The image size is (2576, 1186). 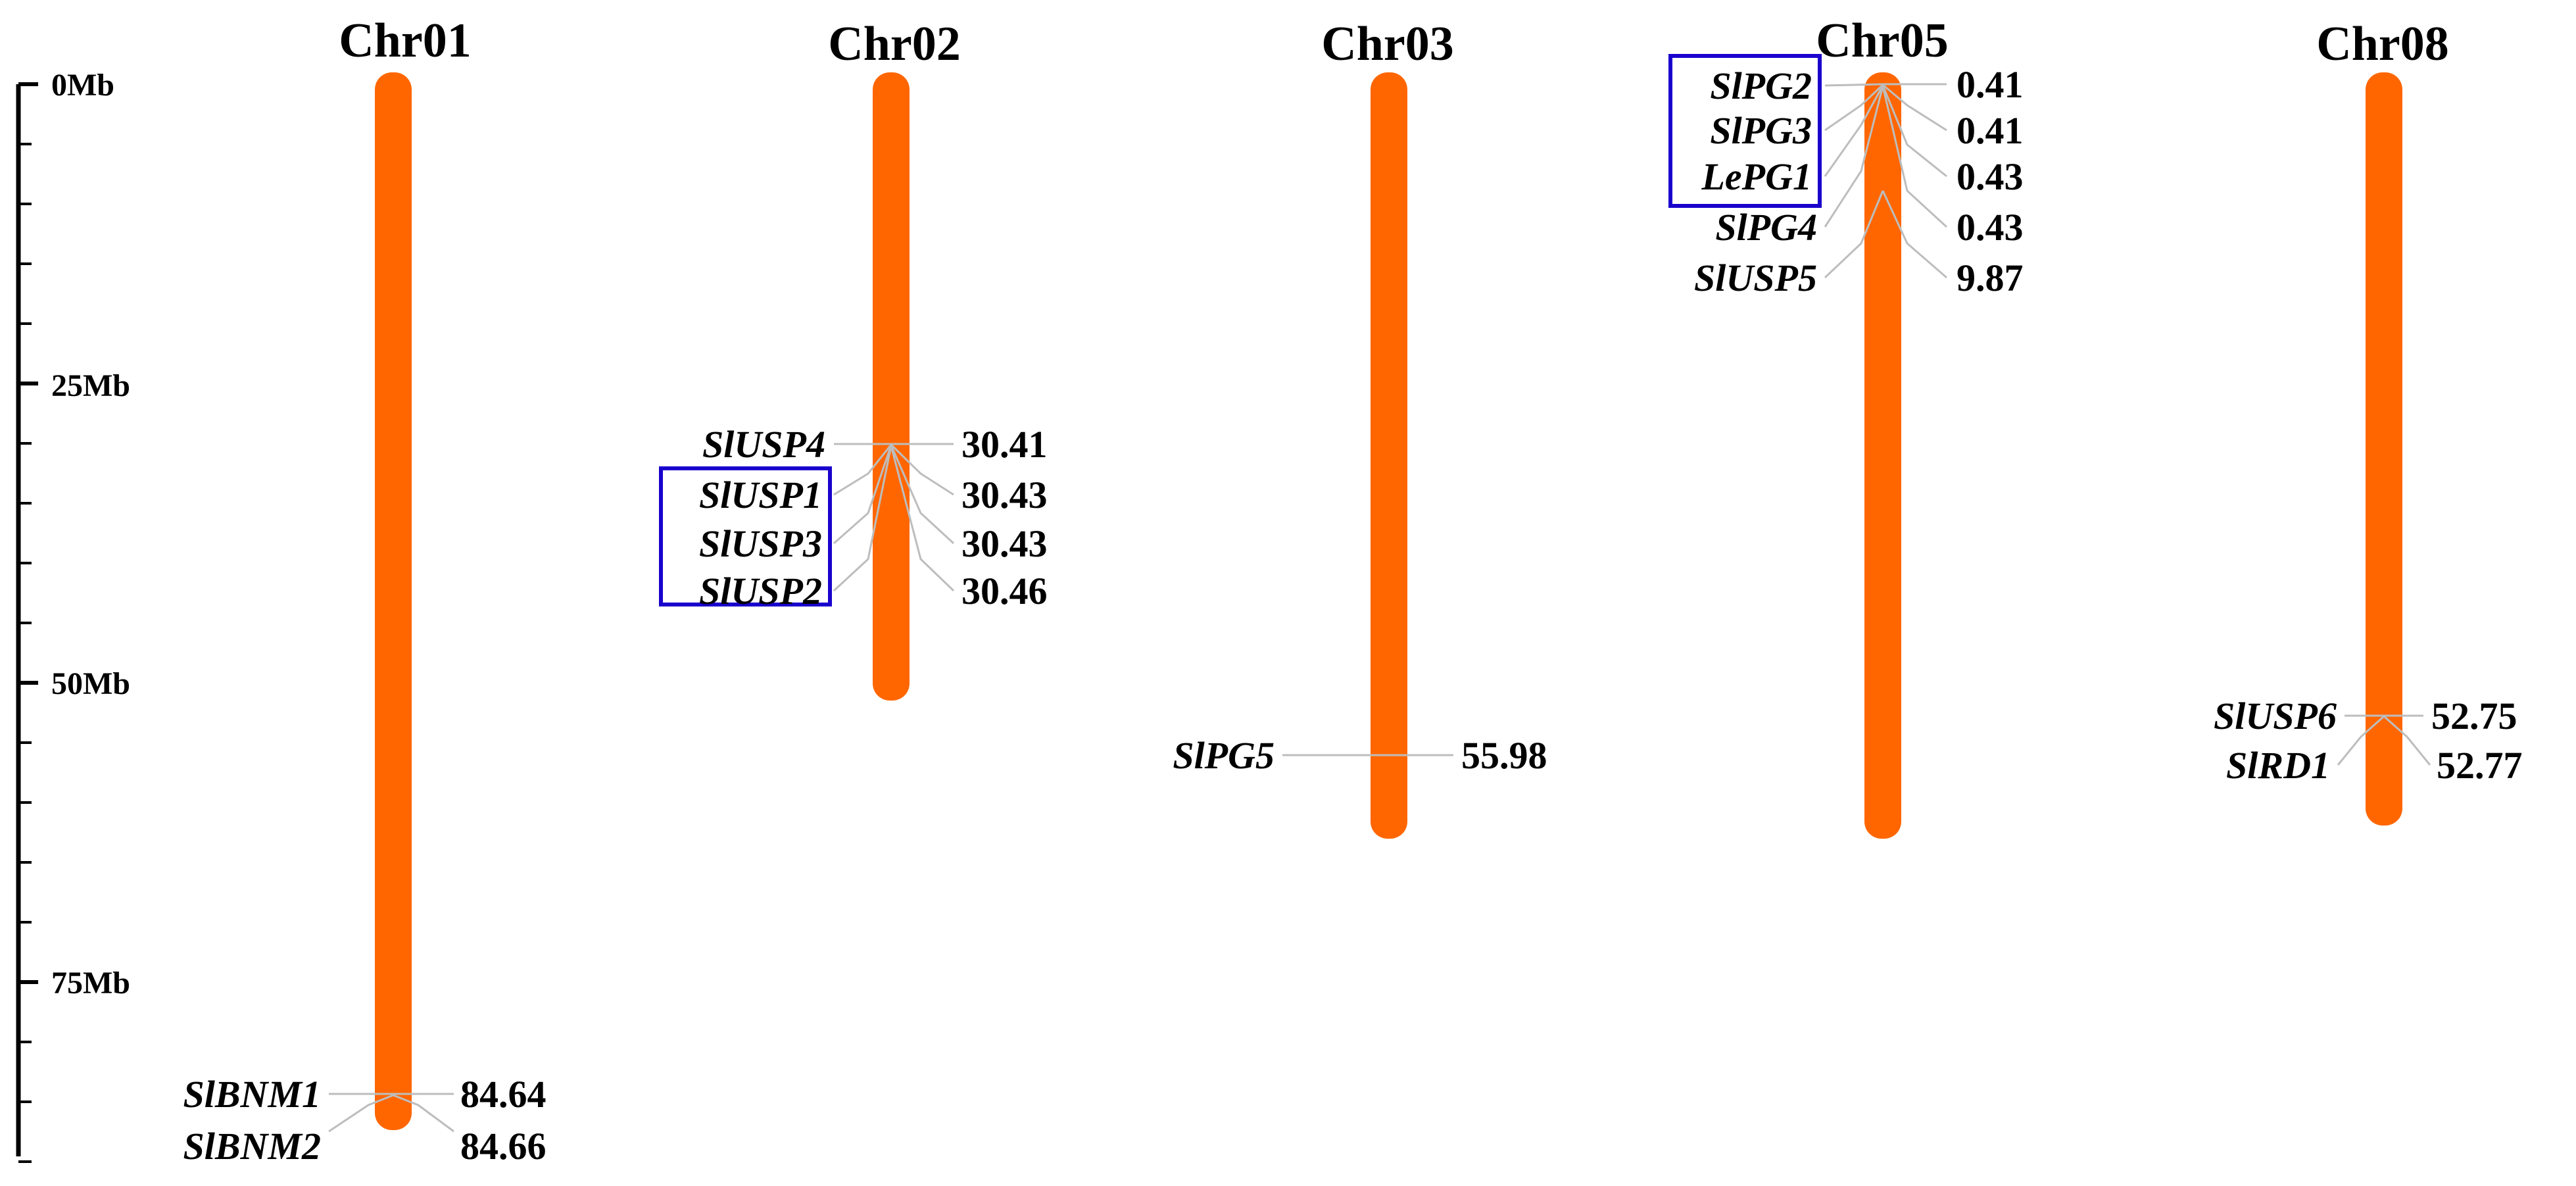 What do you see at coordinates (252, 1094) in the screenshot?
I see `gene-label: SlBNM1` at bounding box center [252, 1094].